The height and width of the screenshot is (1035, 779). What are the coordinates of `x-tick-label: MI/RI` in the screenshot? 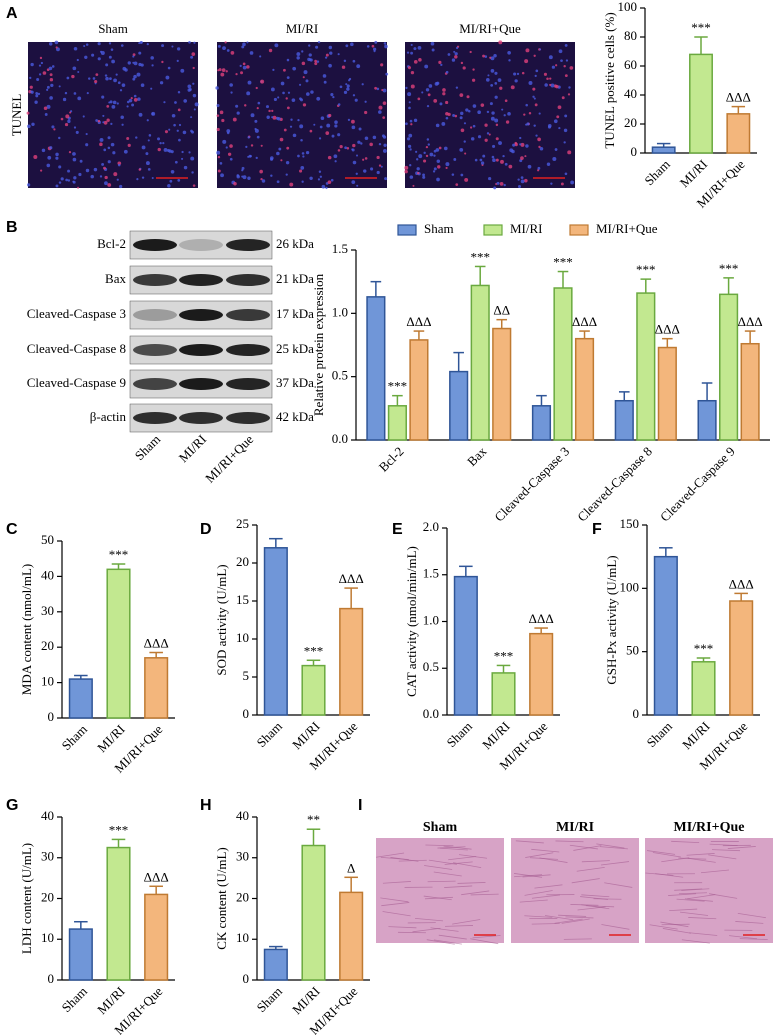 It's located at (694, 174).